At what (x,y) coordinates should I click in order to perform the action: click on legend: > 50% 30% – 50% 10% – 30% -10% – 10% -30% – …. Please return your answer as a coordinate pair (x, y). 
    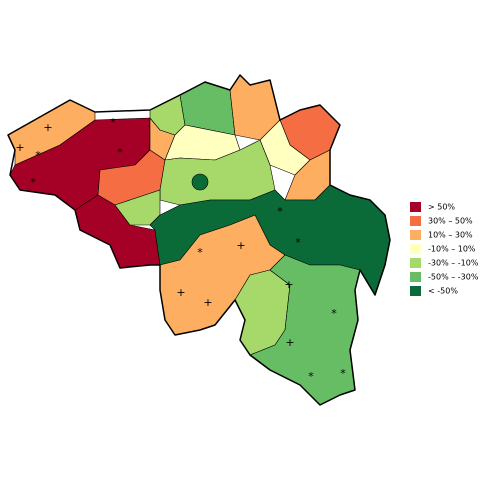
    Looking at the image, I should click on (444, 249).